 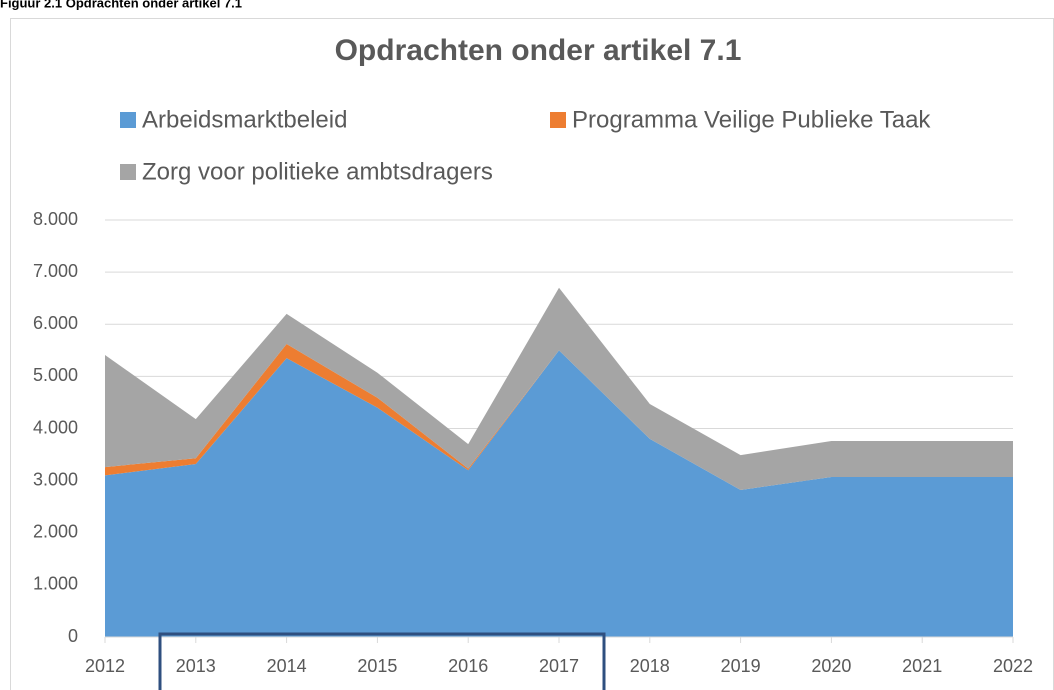 I want to click on legend-label: Arbeidsmarktbeleid, so click(x=244, y=119).